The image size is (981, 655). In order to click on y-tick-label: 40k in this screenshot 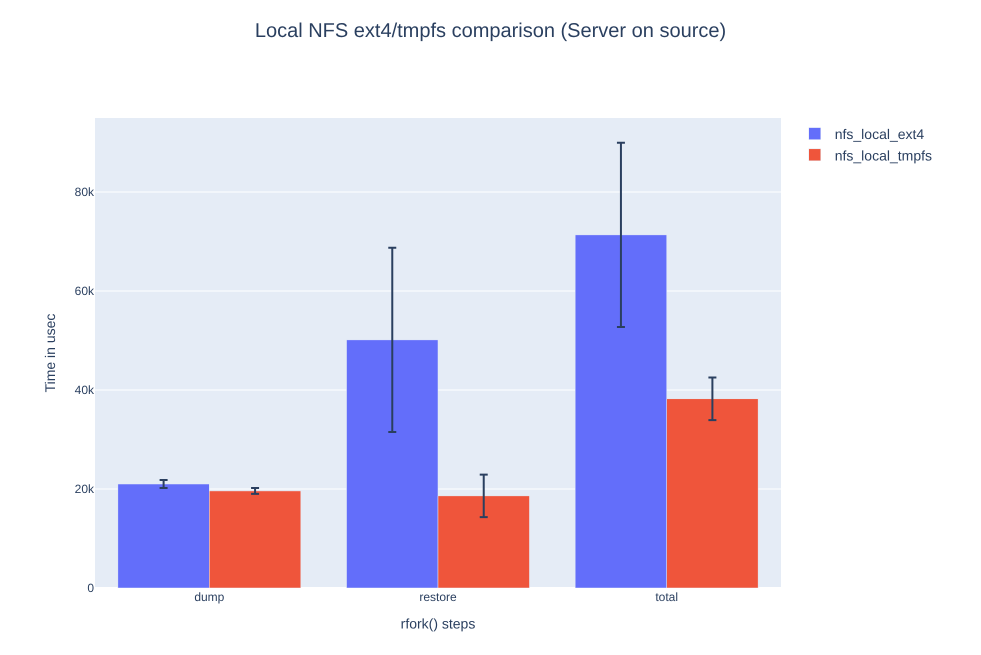, I will do `click(84, 390)`.